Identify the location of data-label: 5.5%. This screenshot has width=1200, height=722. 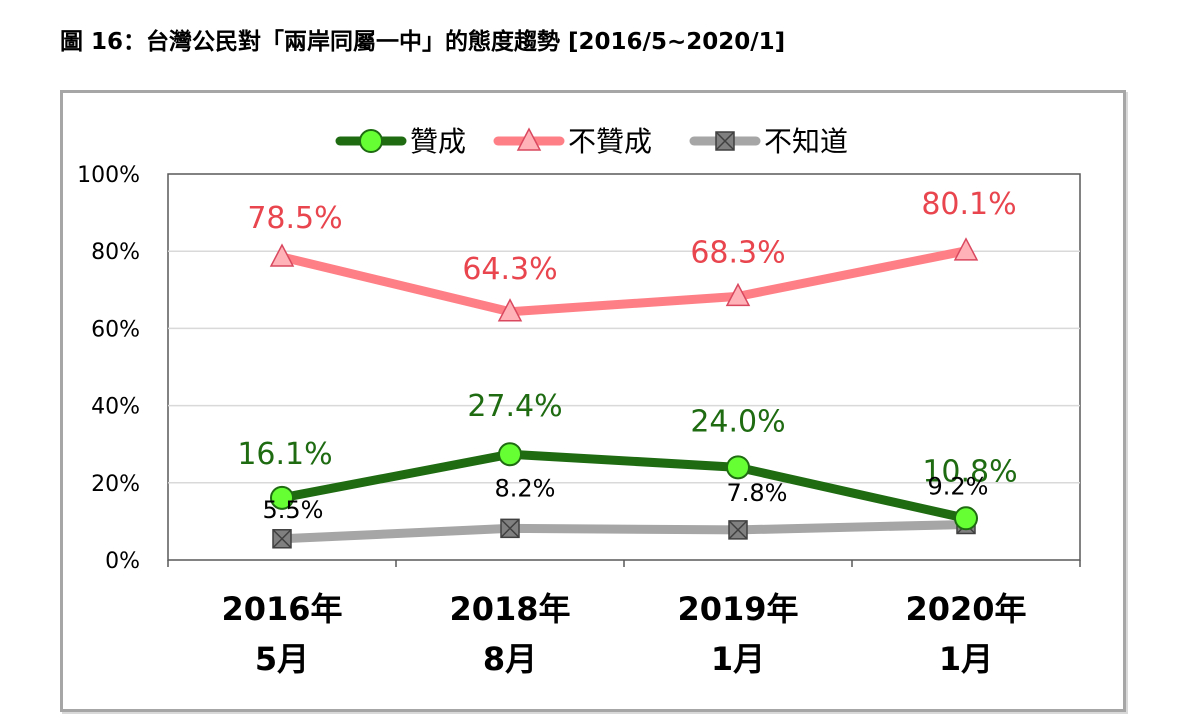
(293, 510).